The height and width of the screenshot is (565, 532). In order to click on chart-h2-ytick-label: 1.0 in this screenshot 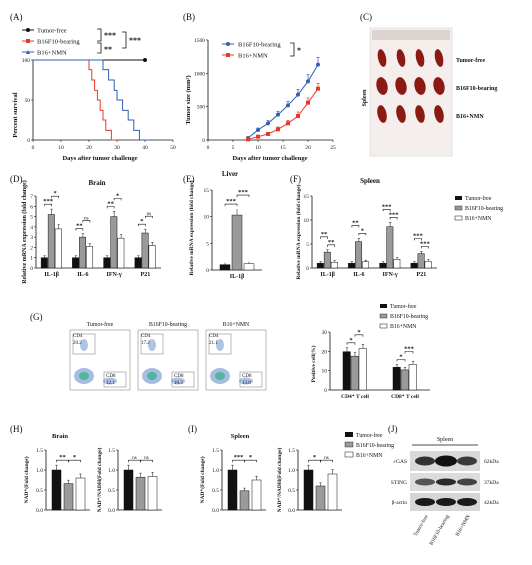, I will do `click(111, 471)`.